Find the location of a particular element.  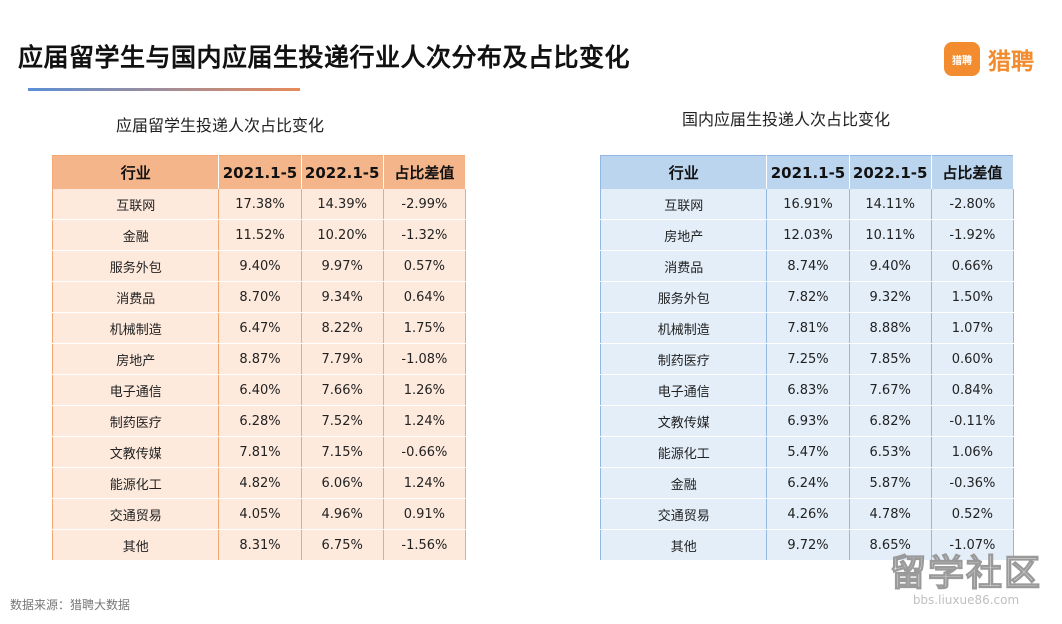

value-cell: 4.26% is located at coordinates (808, 514).